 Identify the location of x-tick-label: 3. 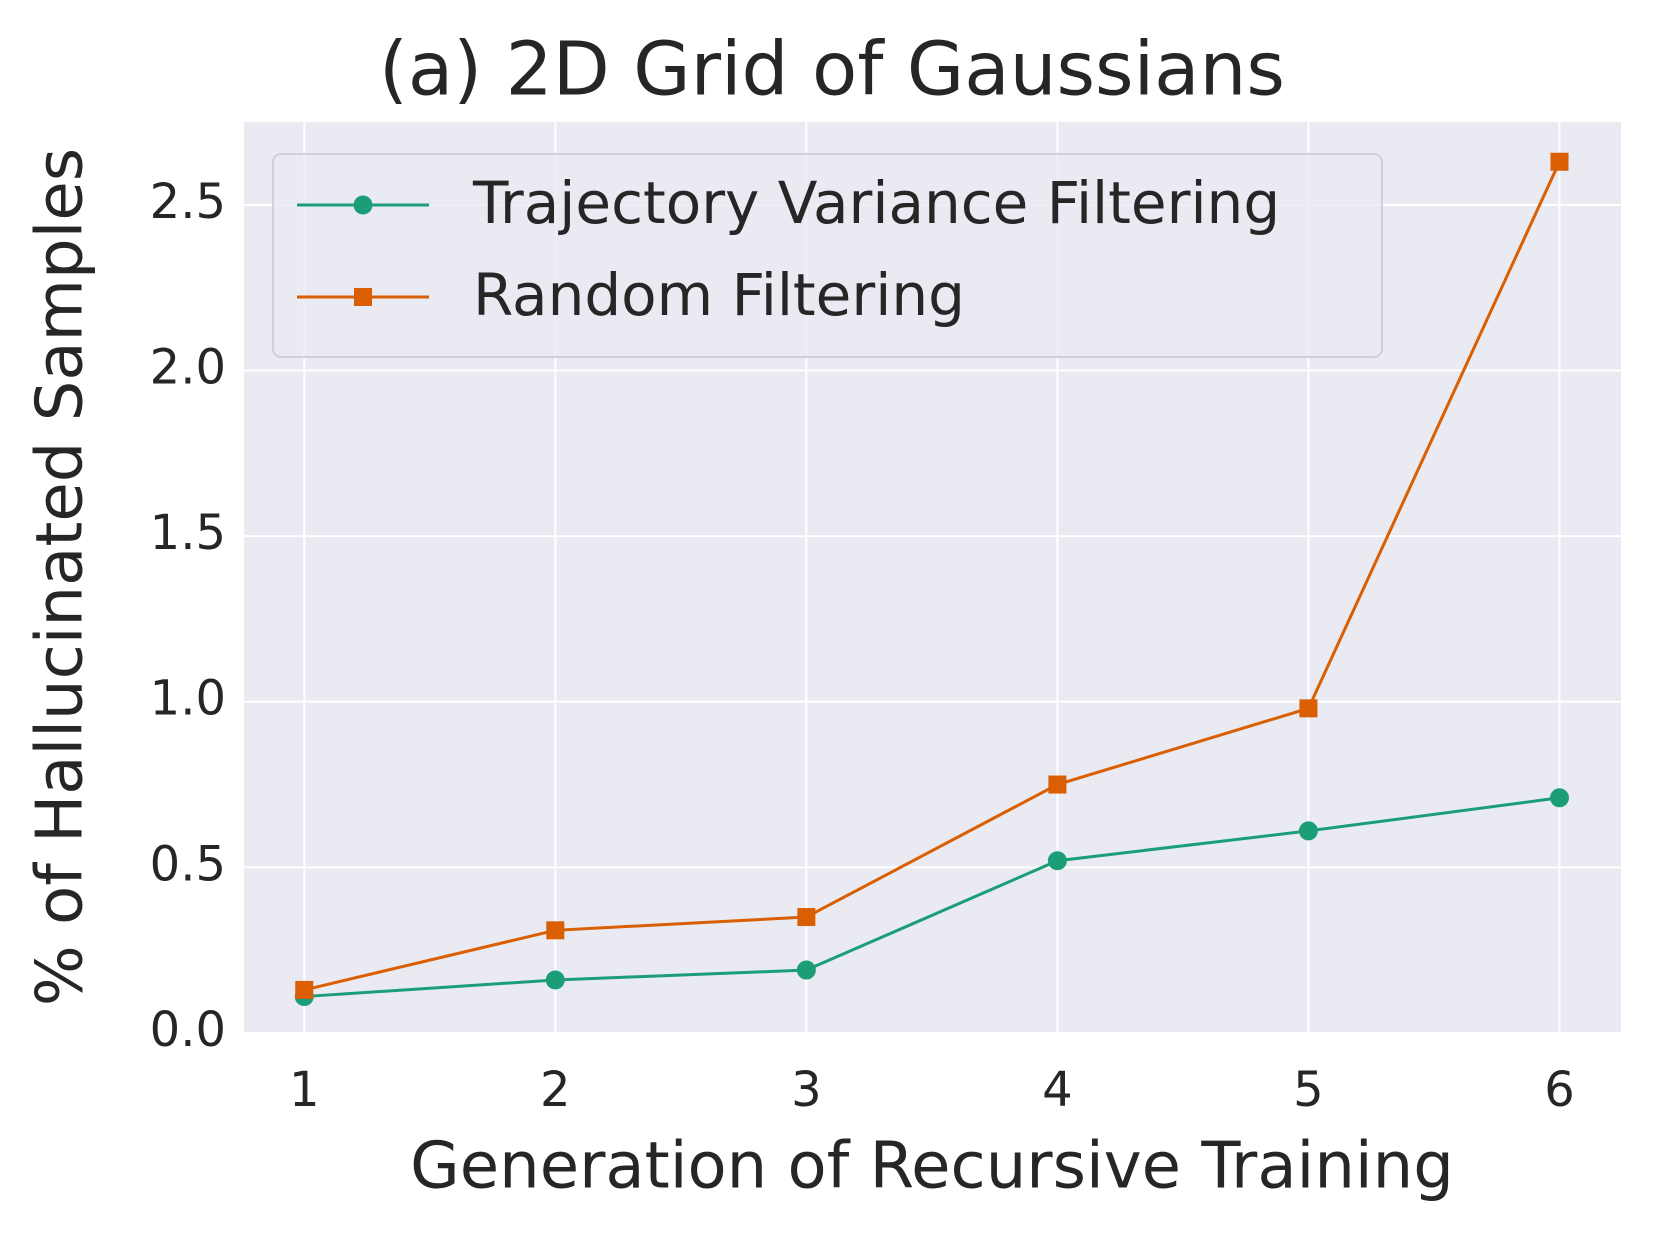
(806, 1090).